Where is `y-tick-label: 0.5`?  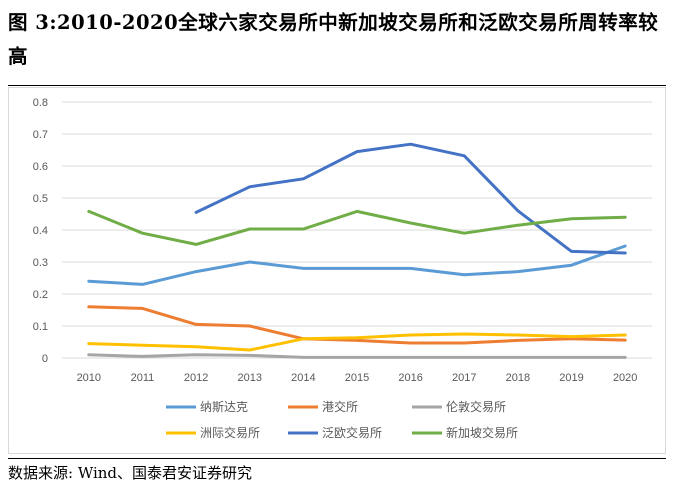 y-tick-label: 0.5 is located at coordinates (40, 199).